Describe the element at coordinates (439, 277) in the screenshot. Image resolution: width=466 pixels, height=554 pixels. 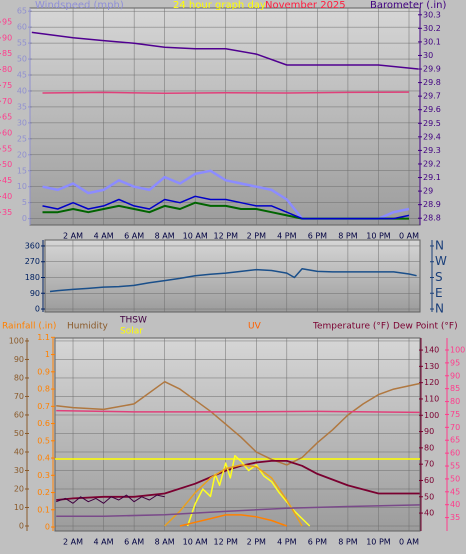
I see `y-tick-label: S` at that location.